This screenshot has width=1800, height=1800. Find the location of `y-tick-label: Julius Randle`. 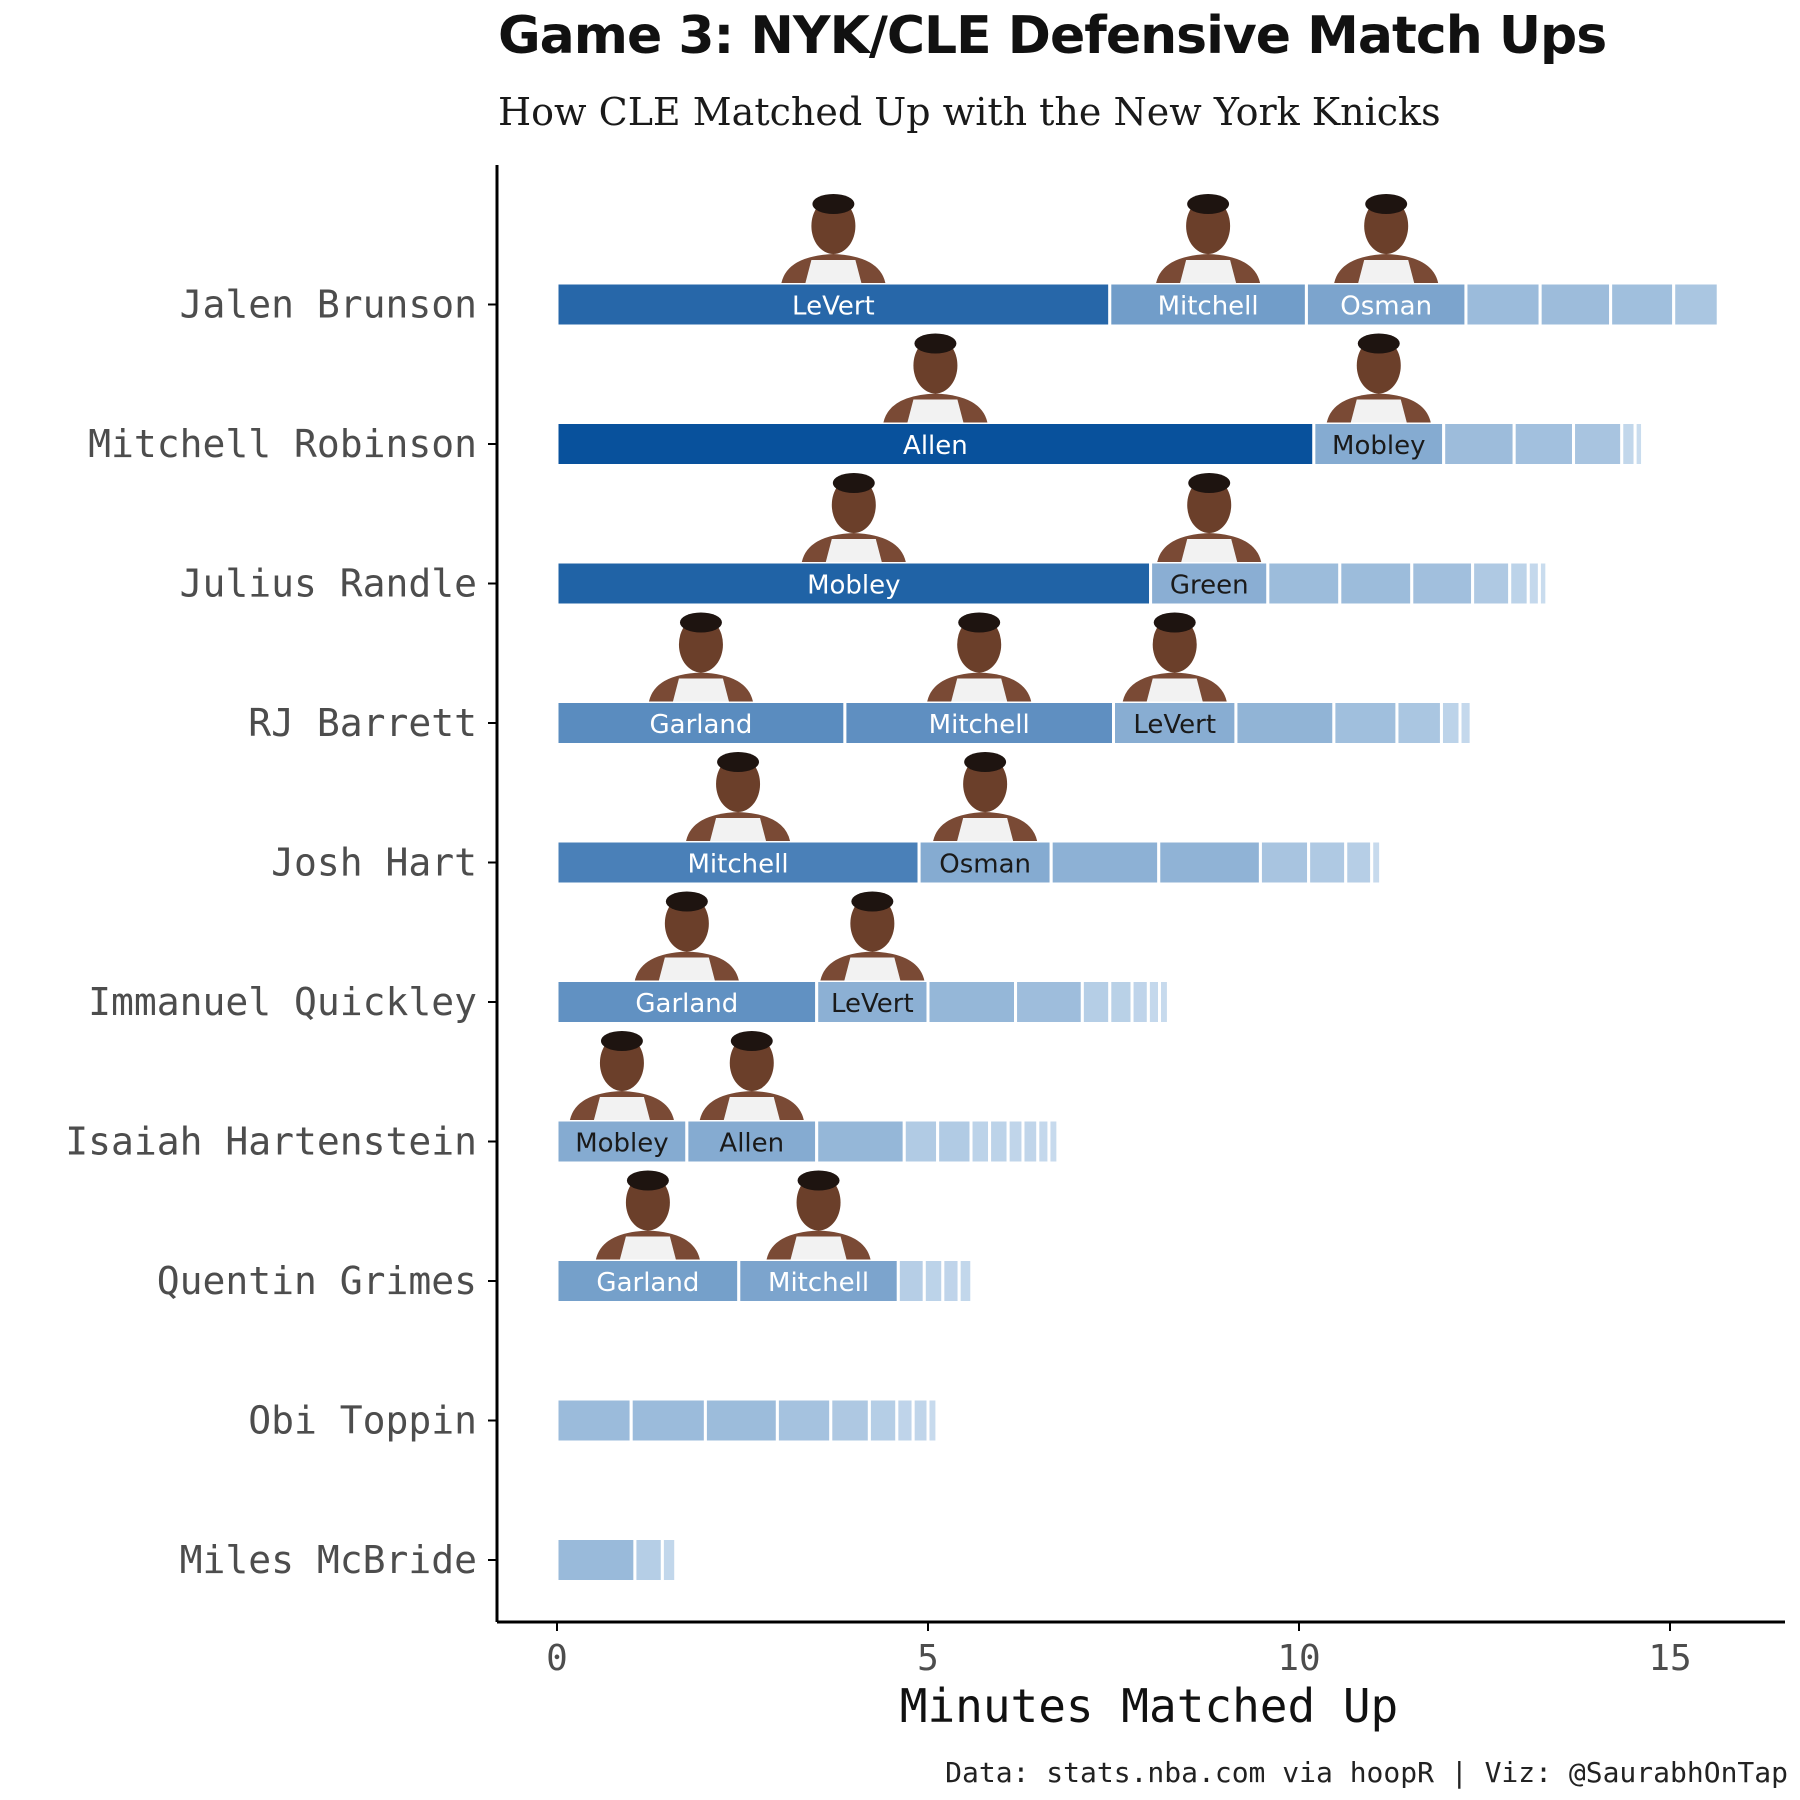

y-tick-label: Julius Randle is located at coordinates (328, 584).